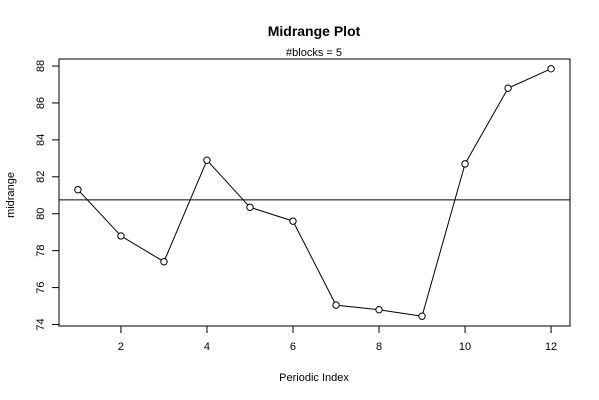 The image size is (599, 400). What do you see at coordinates (314, 31) in the screenshot?
I see `chart-title: Midrange Plot` at bounding box center [314, 31].